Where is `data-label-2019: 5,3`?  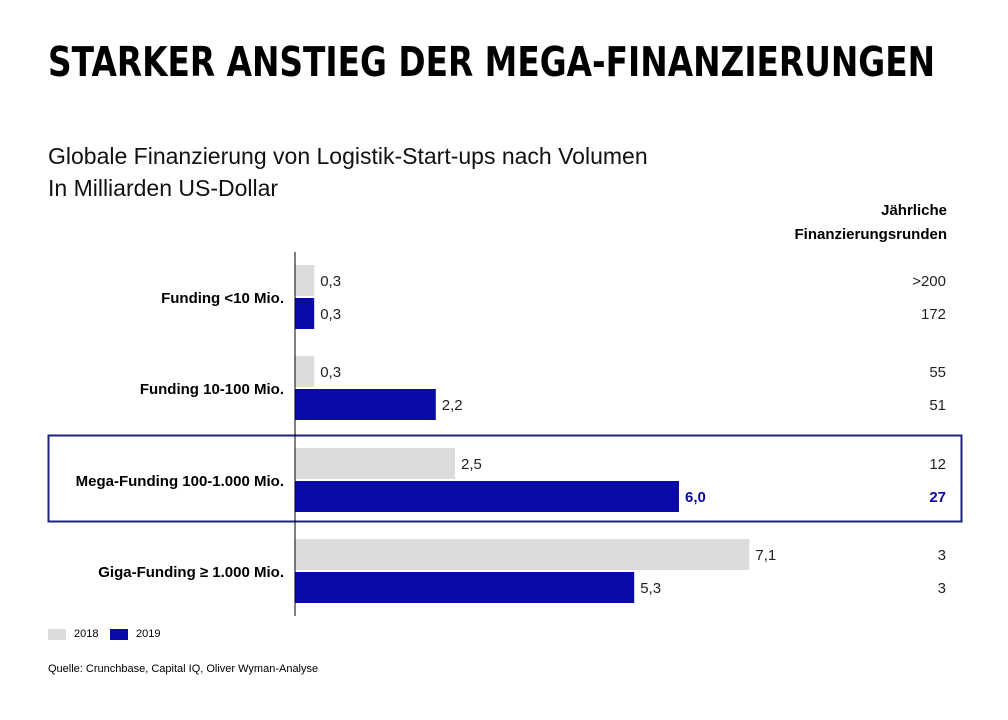 data-label-2019: 5,3 is located at coordinates (650, 588).